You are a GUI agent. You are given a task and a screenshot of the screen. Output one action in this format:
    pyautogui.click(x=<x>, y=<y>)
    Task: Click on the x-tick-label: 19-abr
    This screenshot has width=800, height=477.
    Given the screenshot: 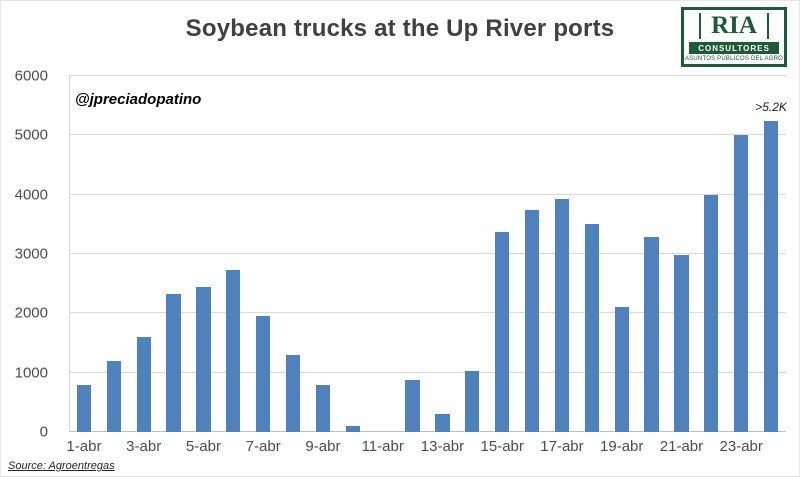 What is the action you would take?
    pyautogui.click(x=622, y=446)
    